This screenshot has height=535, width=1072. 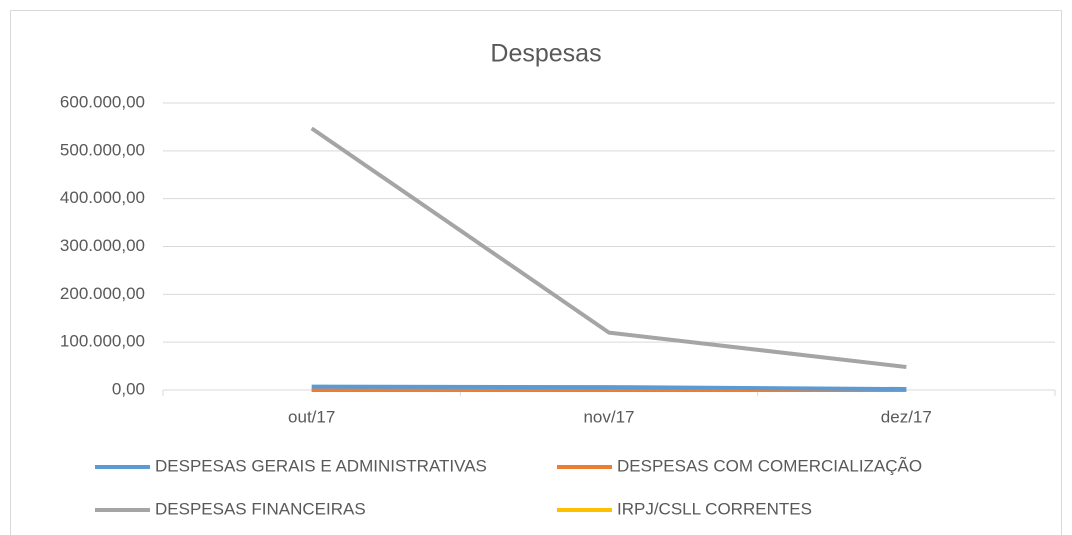 What do you see at coordinates (128, 388) in the screenshot?
I see `y-tick-label: 0,00` at bounding box center [128, 388].